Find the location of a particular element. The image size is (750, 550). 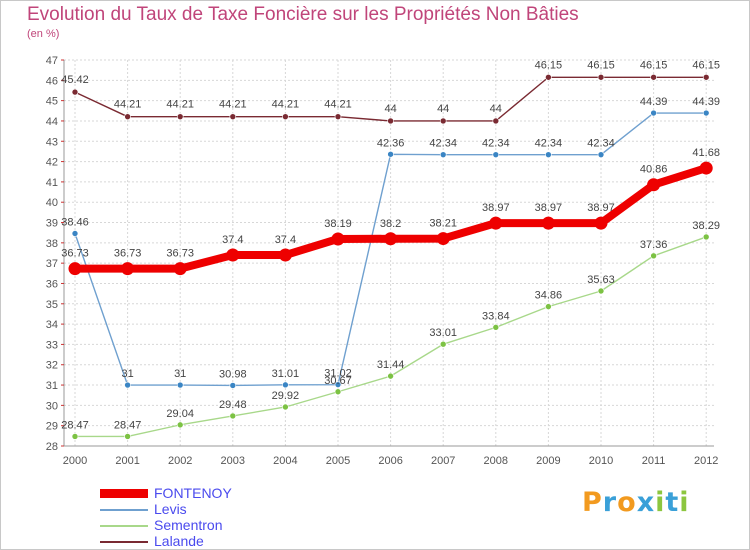

data-label: 37.36 is located at coordinates (654, 245).